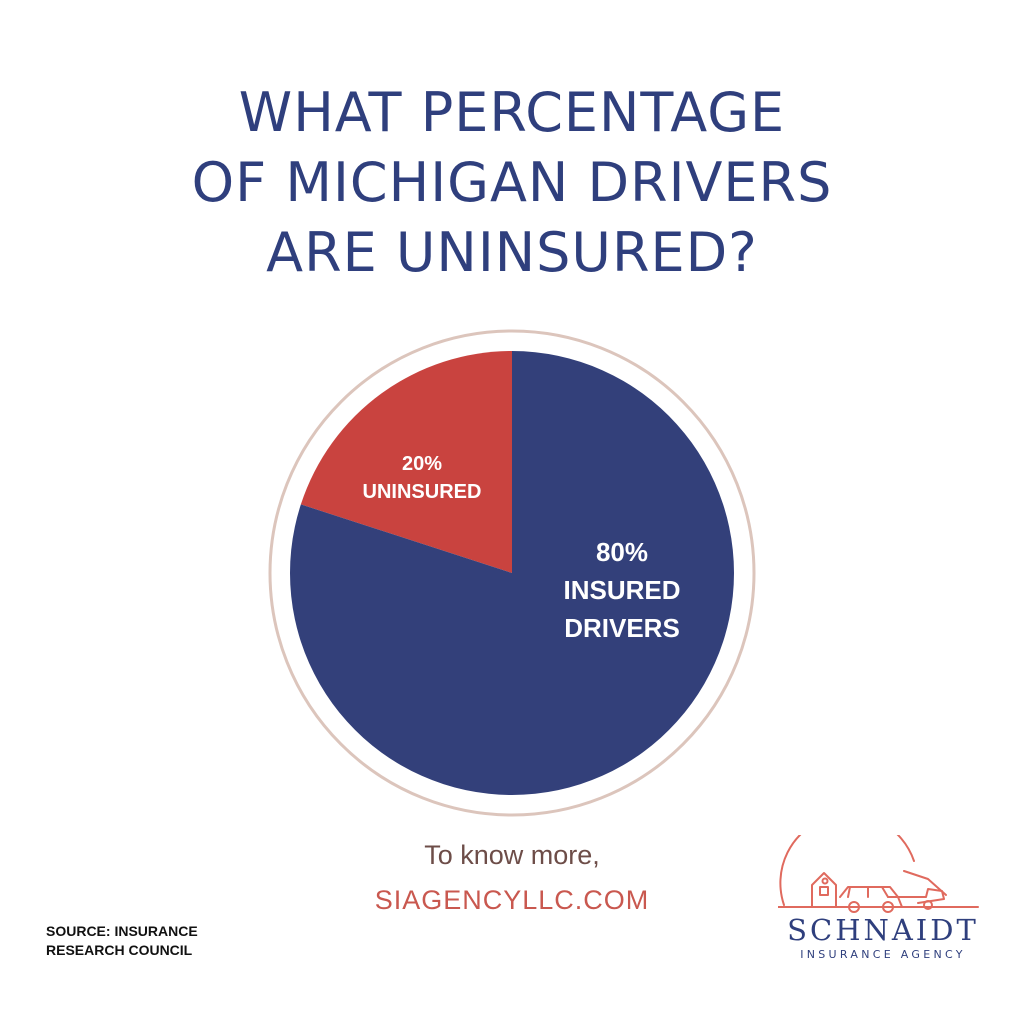 This screenshot has width=1024, height=1024. I want to click on slice-label-uninsured-text: UNINSURED, so click(422, 492).